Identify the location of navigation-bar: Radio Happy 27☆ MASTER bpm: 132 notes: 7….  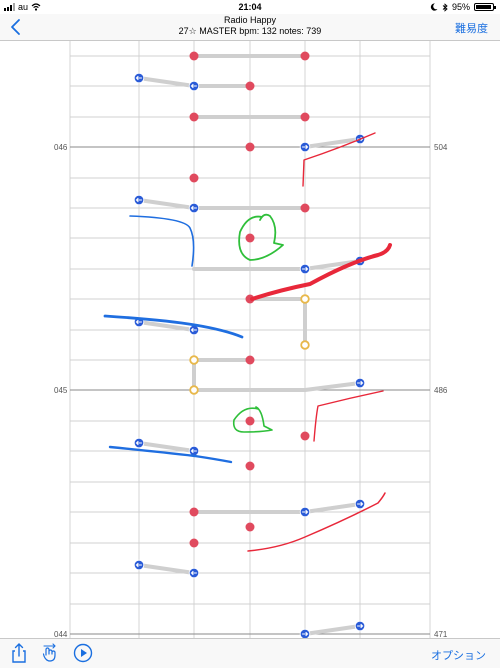
(250, 27).